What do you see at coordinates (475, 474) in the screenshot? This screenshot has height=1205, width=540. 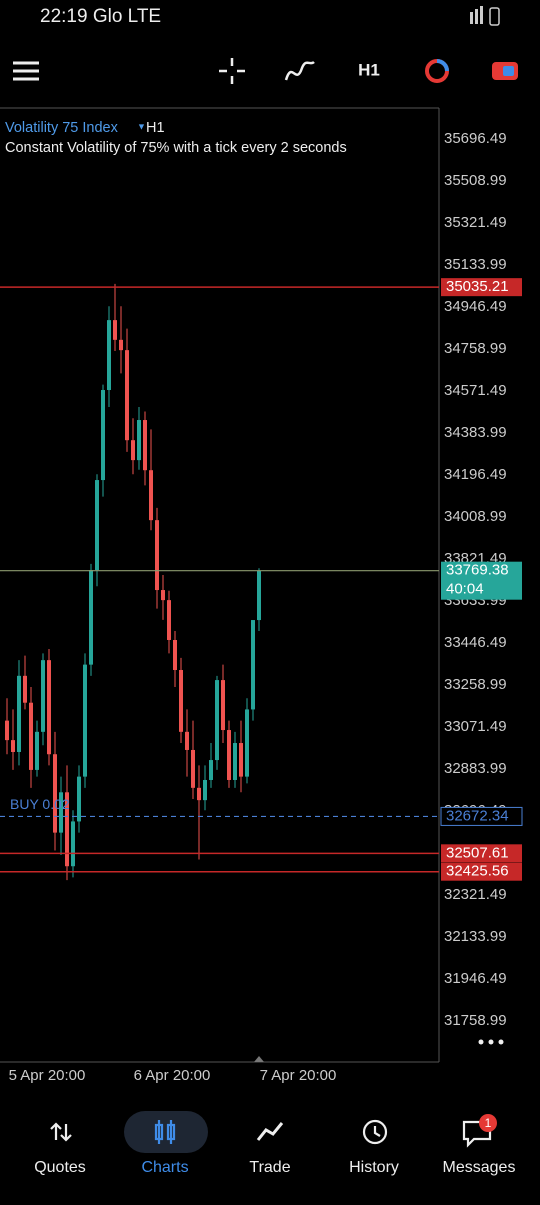 I see `y-tick-label: 34196.49` at bounding box center [475, 474].